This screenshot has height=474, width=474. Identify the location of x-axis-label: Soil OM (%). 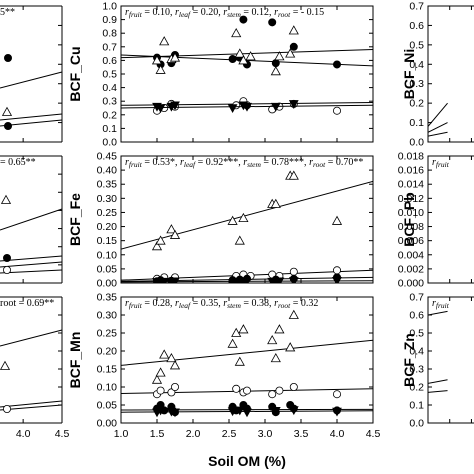
(247, 461).